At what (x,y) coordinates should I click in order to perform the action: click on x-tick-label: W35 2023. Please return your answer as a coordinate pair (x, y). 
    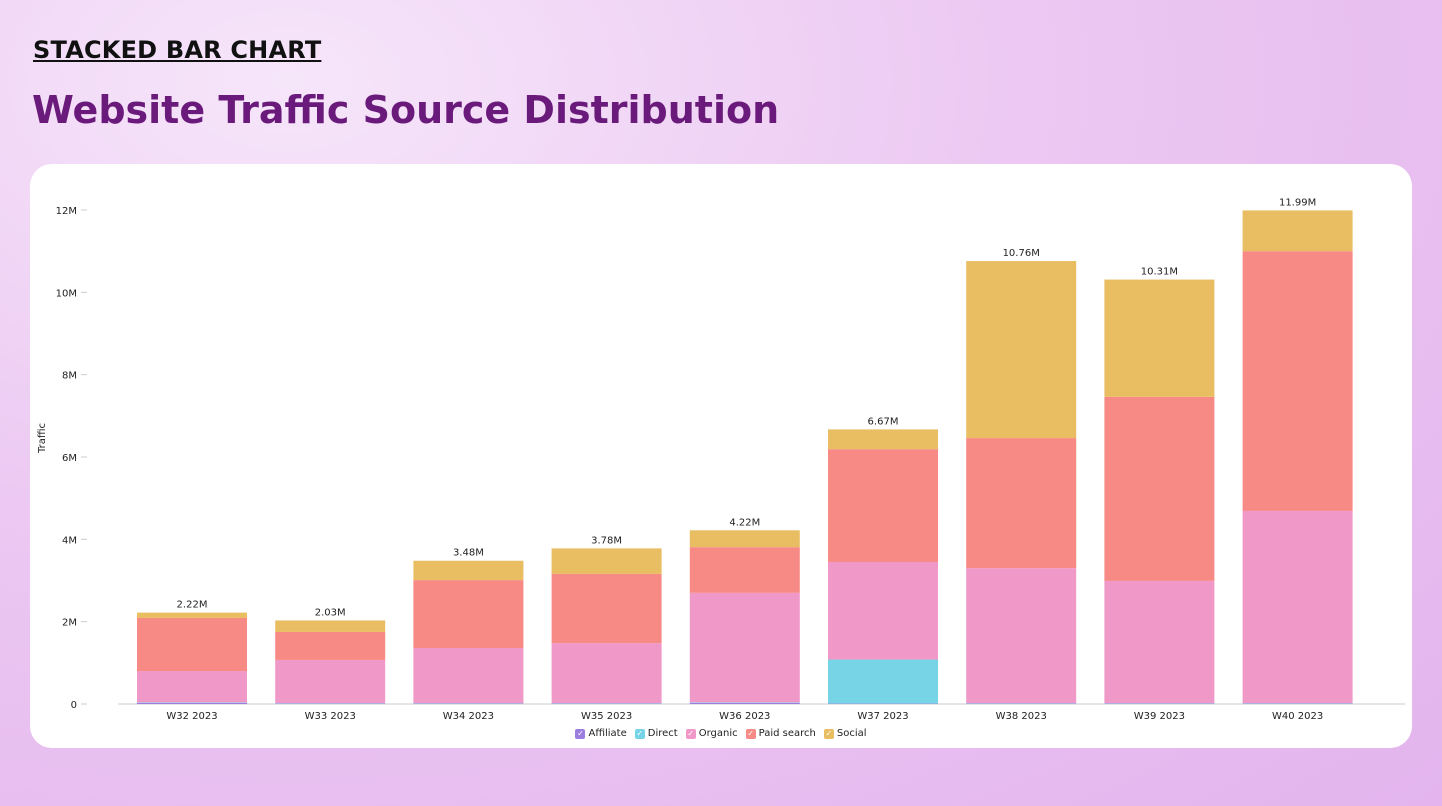
    Looking at the image, I should click on (606, 716).